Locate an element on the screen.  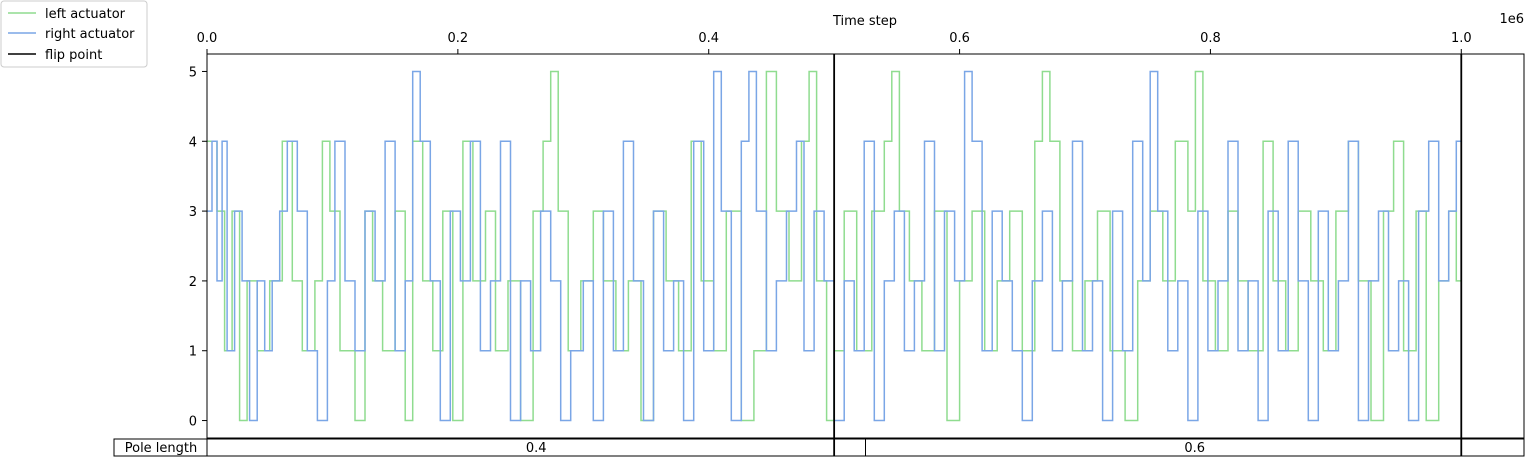
table-segment-label: 0.4 is located at coordinates (536, 448).